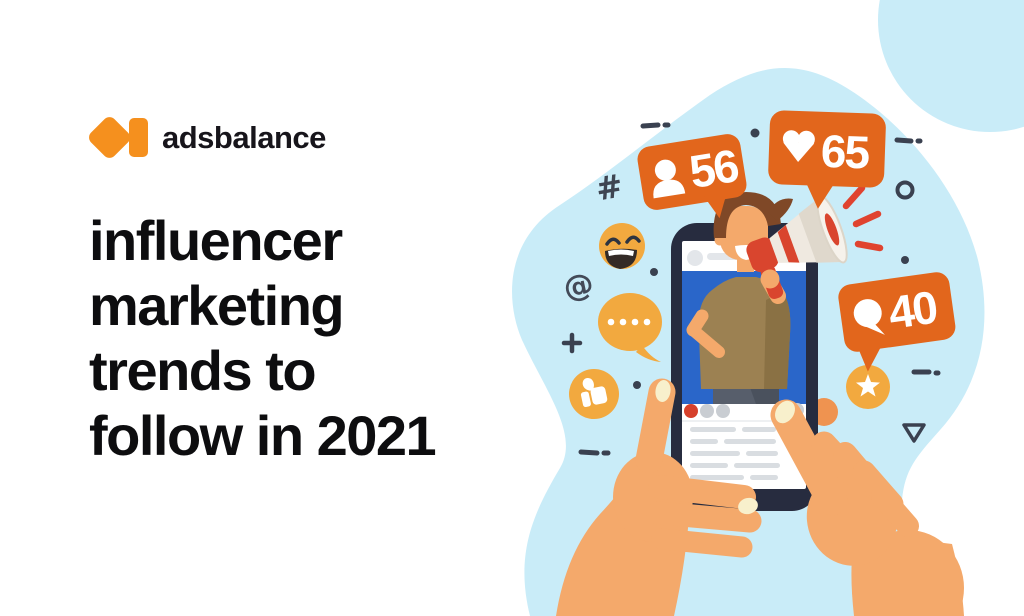 Image resolution: width=1024 pixels, height=616 pixels. I want to click on finger-nail, so click(748, 506).